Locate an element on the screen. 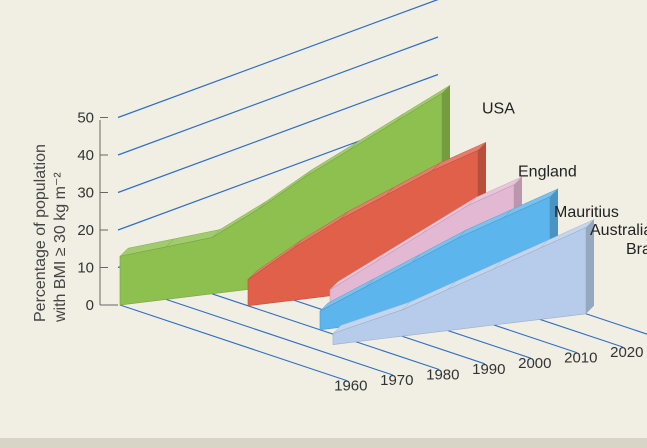 The width and height of the screenshot is (647, 448). y-tick-label-30: 30 is located at coordinates (85, 193).